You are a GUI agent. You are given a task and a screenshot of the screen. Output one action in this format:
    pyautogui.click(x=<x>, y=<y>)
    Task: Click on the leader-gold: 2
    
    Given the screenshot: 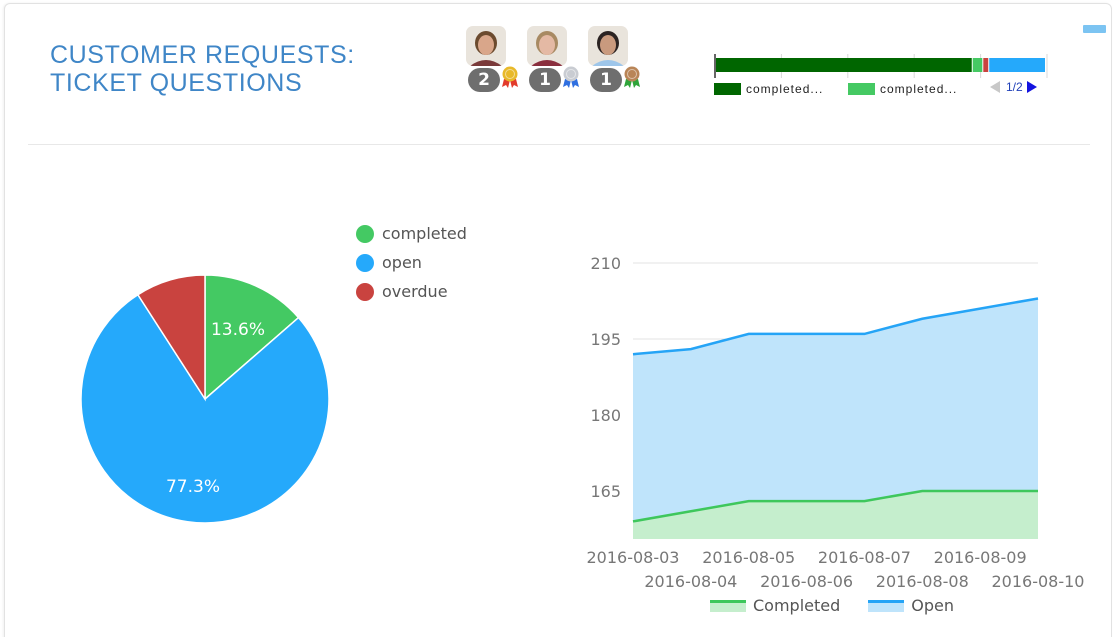 What is the action you would take?
    pyautogui.click(x=496, y=61)
    